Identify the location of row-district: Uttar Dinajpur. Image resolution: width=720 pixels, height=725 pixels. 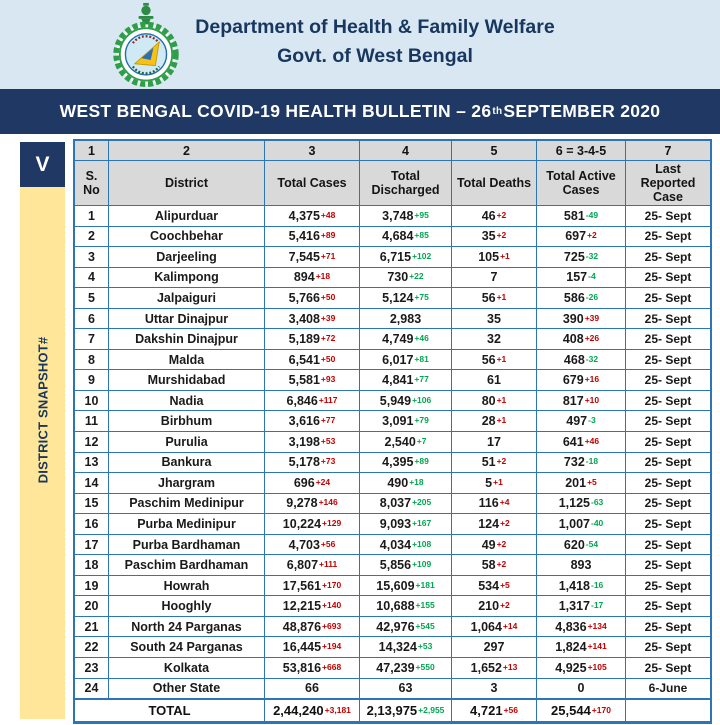
(187, 319).